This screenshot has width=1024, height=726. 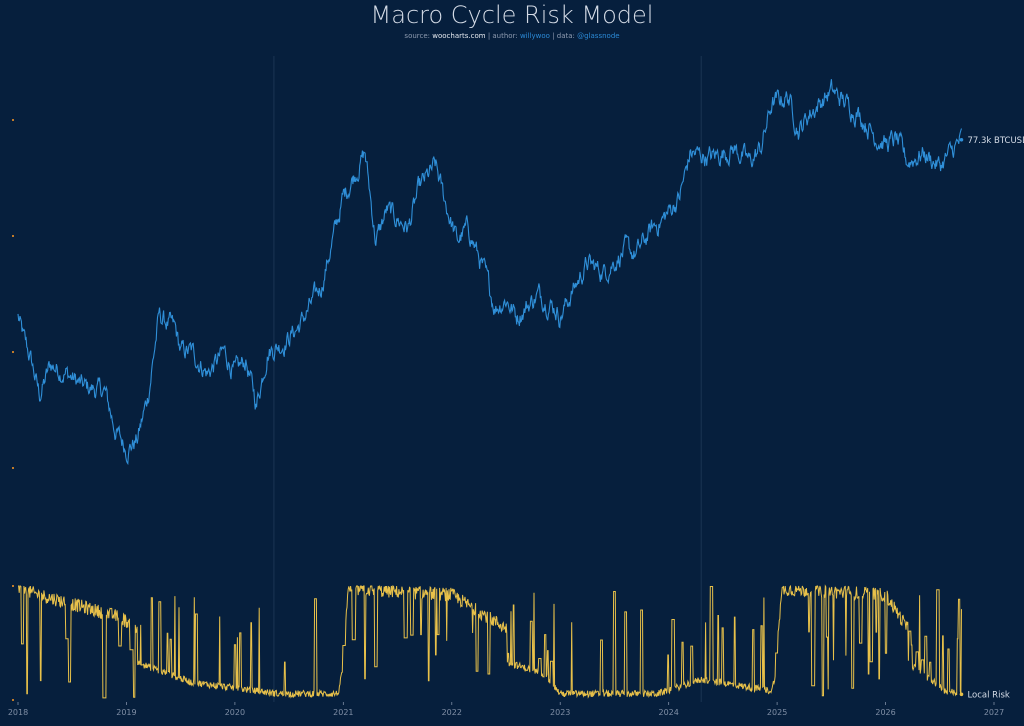 I want to click on x-tick-label: 2018, so click(x=18, y=712).